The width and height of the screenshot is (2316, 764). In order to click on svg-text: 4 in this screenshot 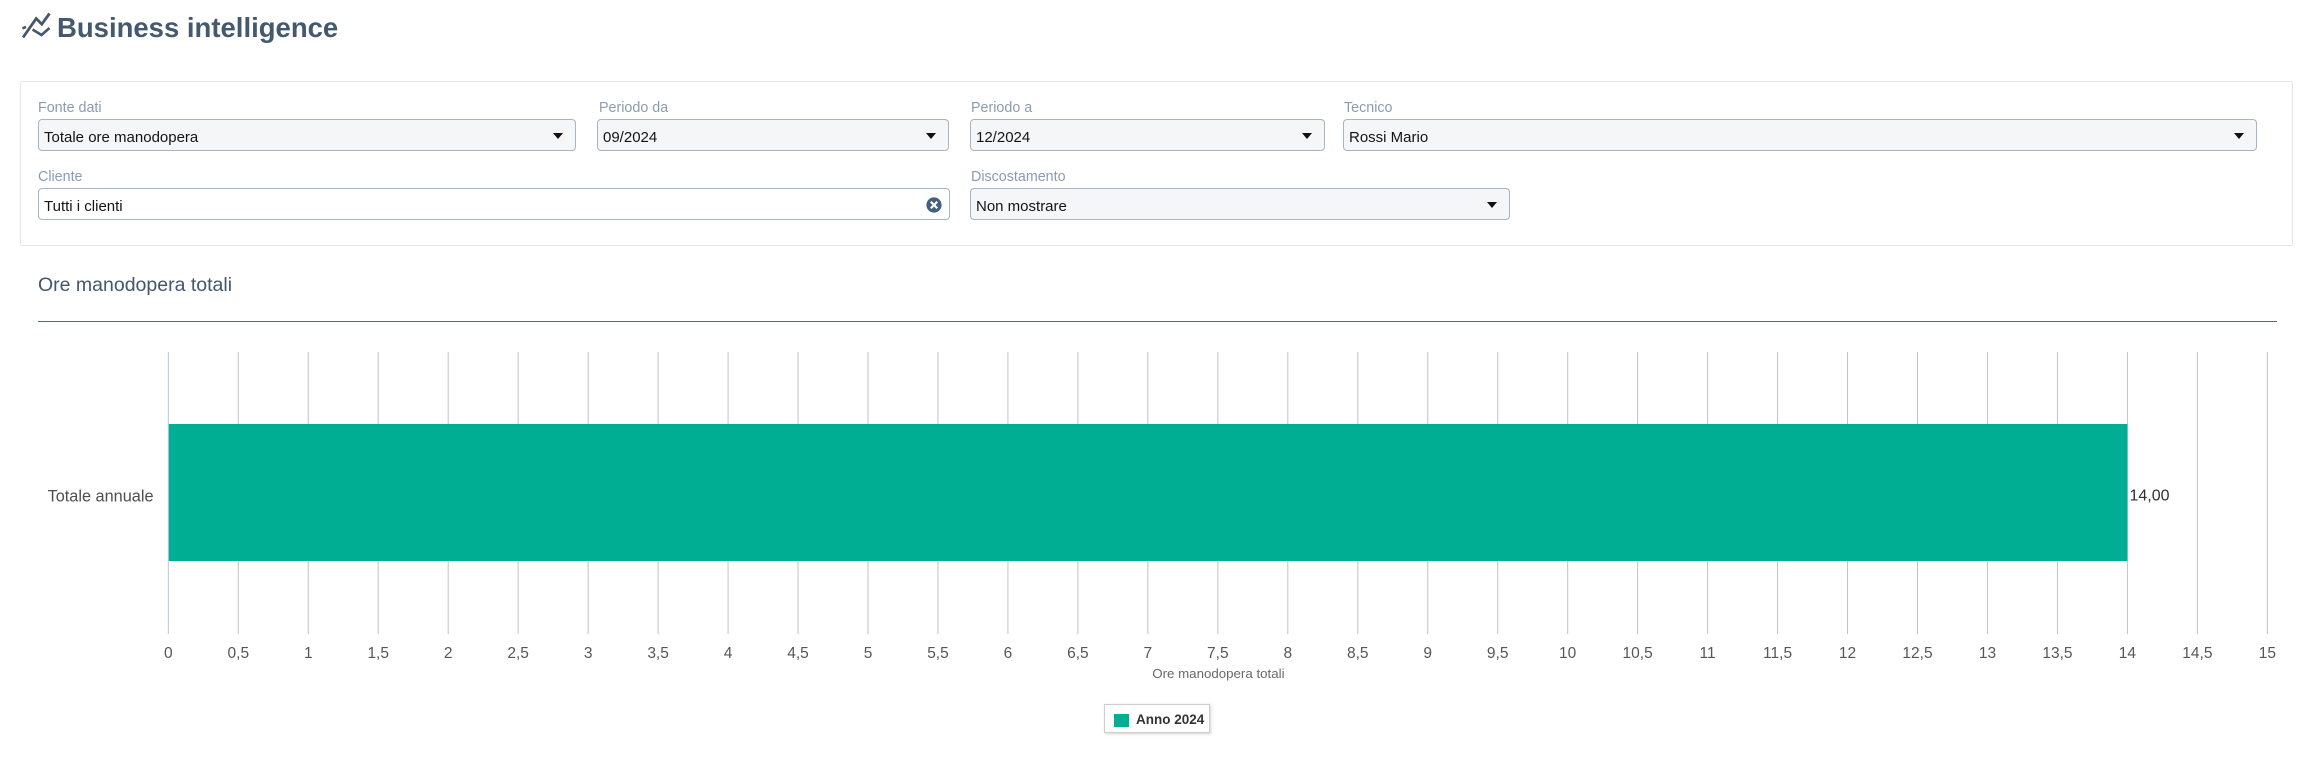, I will do `click(728, 653)`.